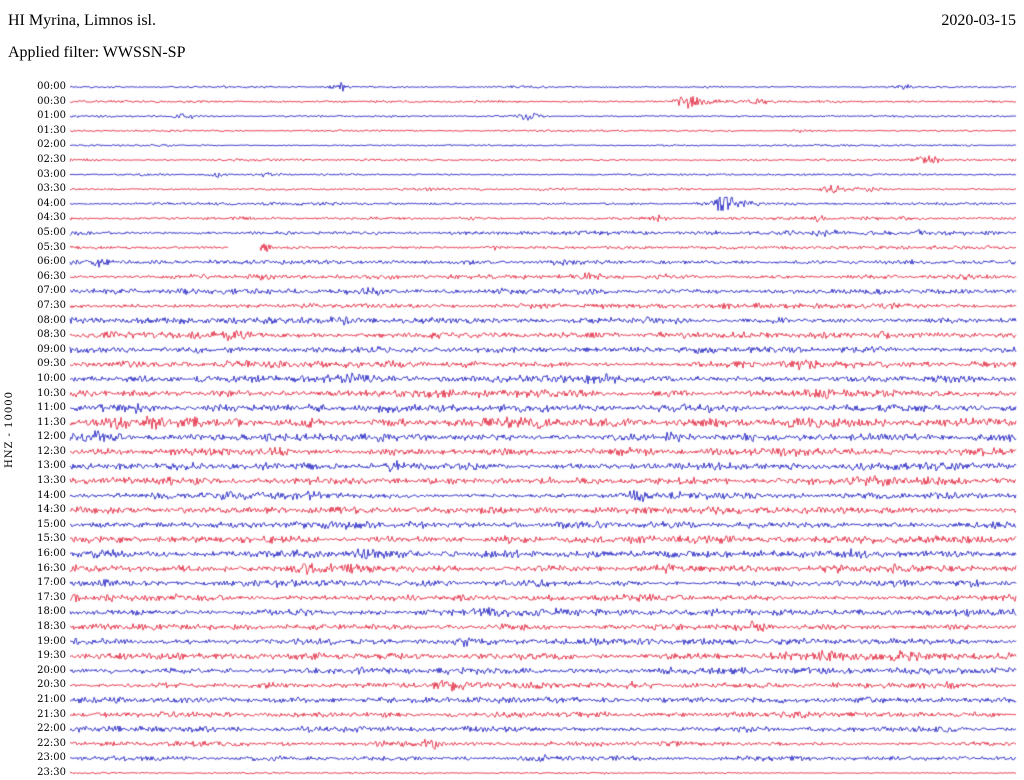 This screenshot has height=780, width=1024. What do you see at coordinates (51, 597) in the screenshot?
I see `time-label: 17:30` at bounding box center [51, 597].